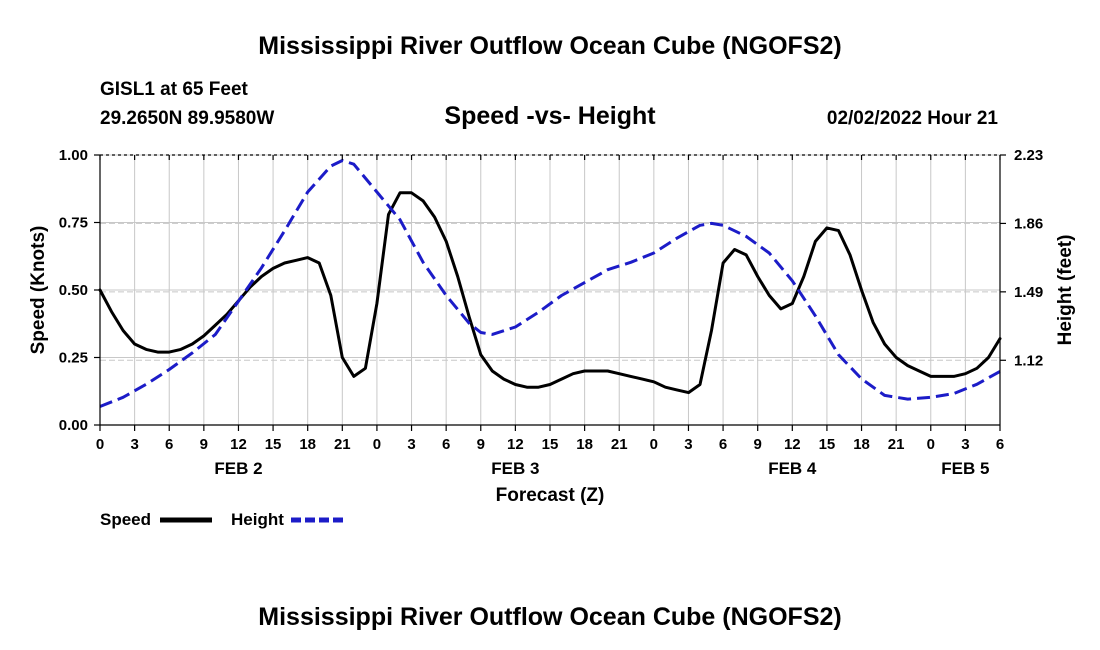 The width and height of the screenshot is (1100, 650). What do you see at coordinates (257, 519) in the screenshot?
I see `legend-height-label: Height` at bounding box center [257, 519].